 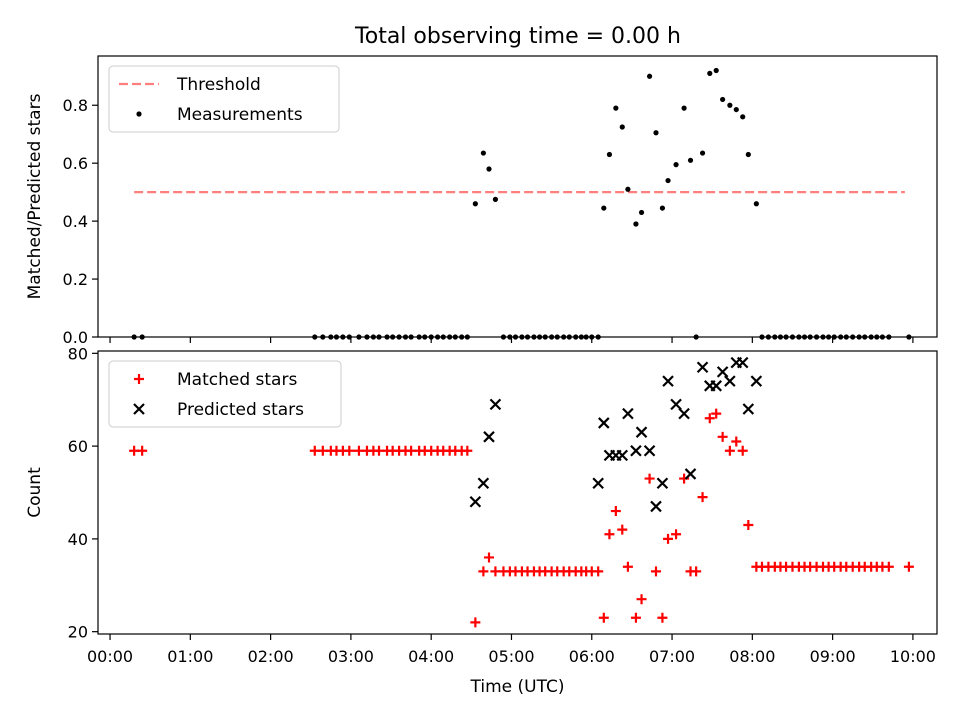 I want to click on x-axis-label: Time (UTC), so click(x=517, y=687).